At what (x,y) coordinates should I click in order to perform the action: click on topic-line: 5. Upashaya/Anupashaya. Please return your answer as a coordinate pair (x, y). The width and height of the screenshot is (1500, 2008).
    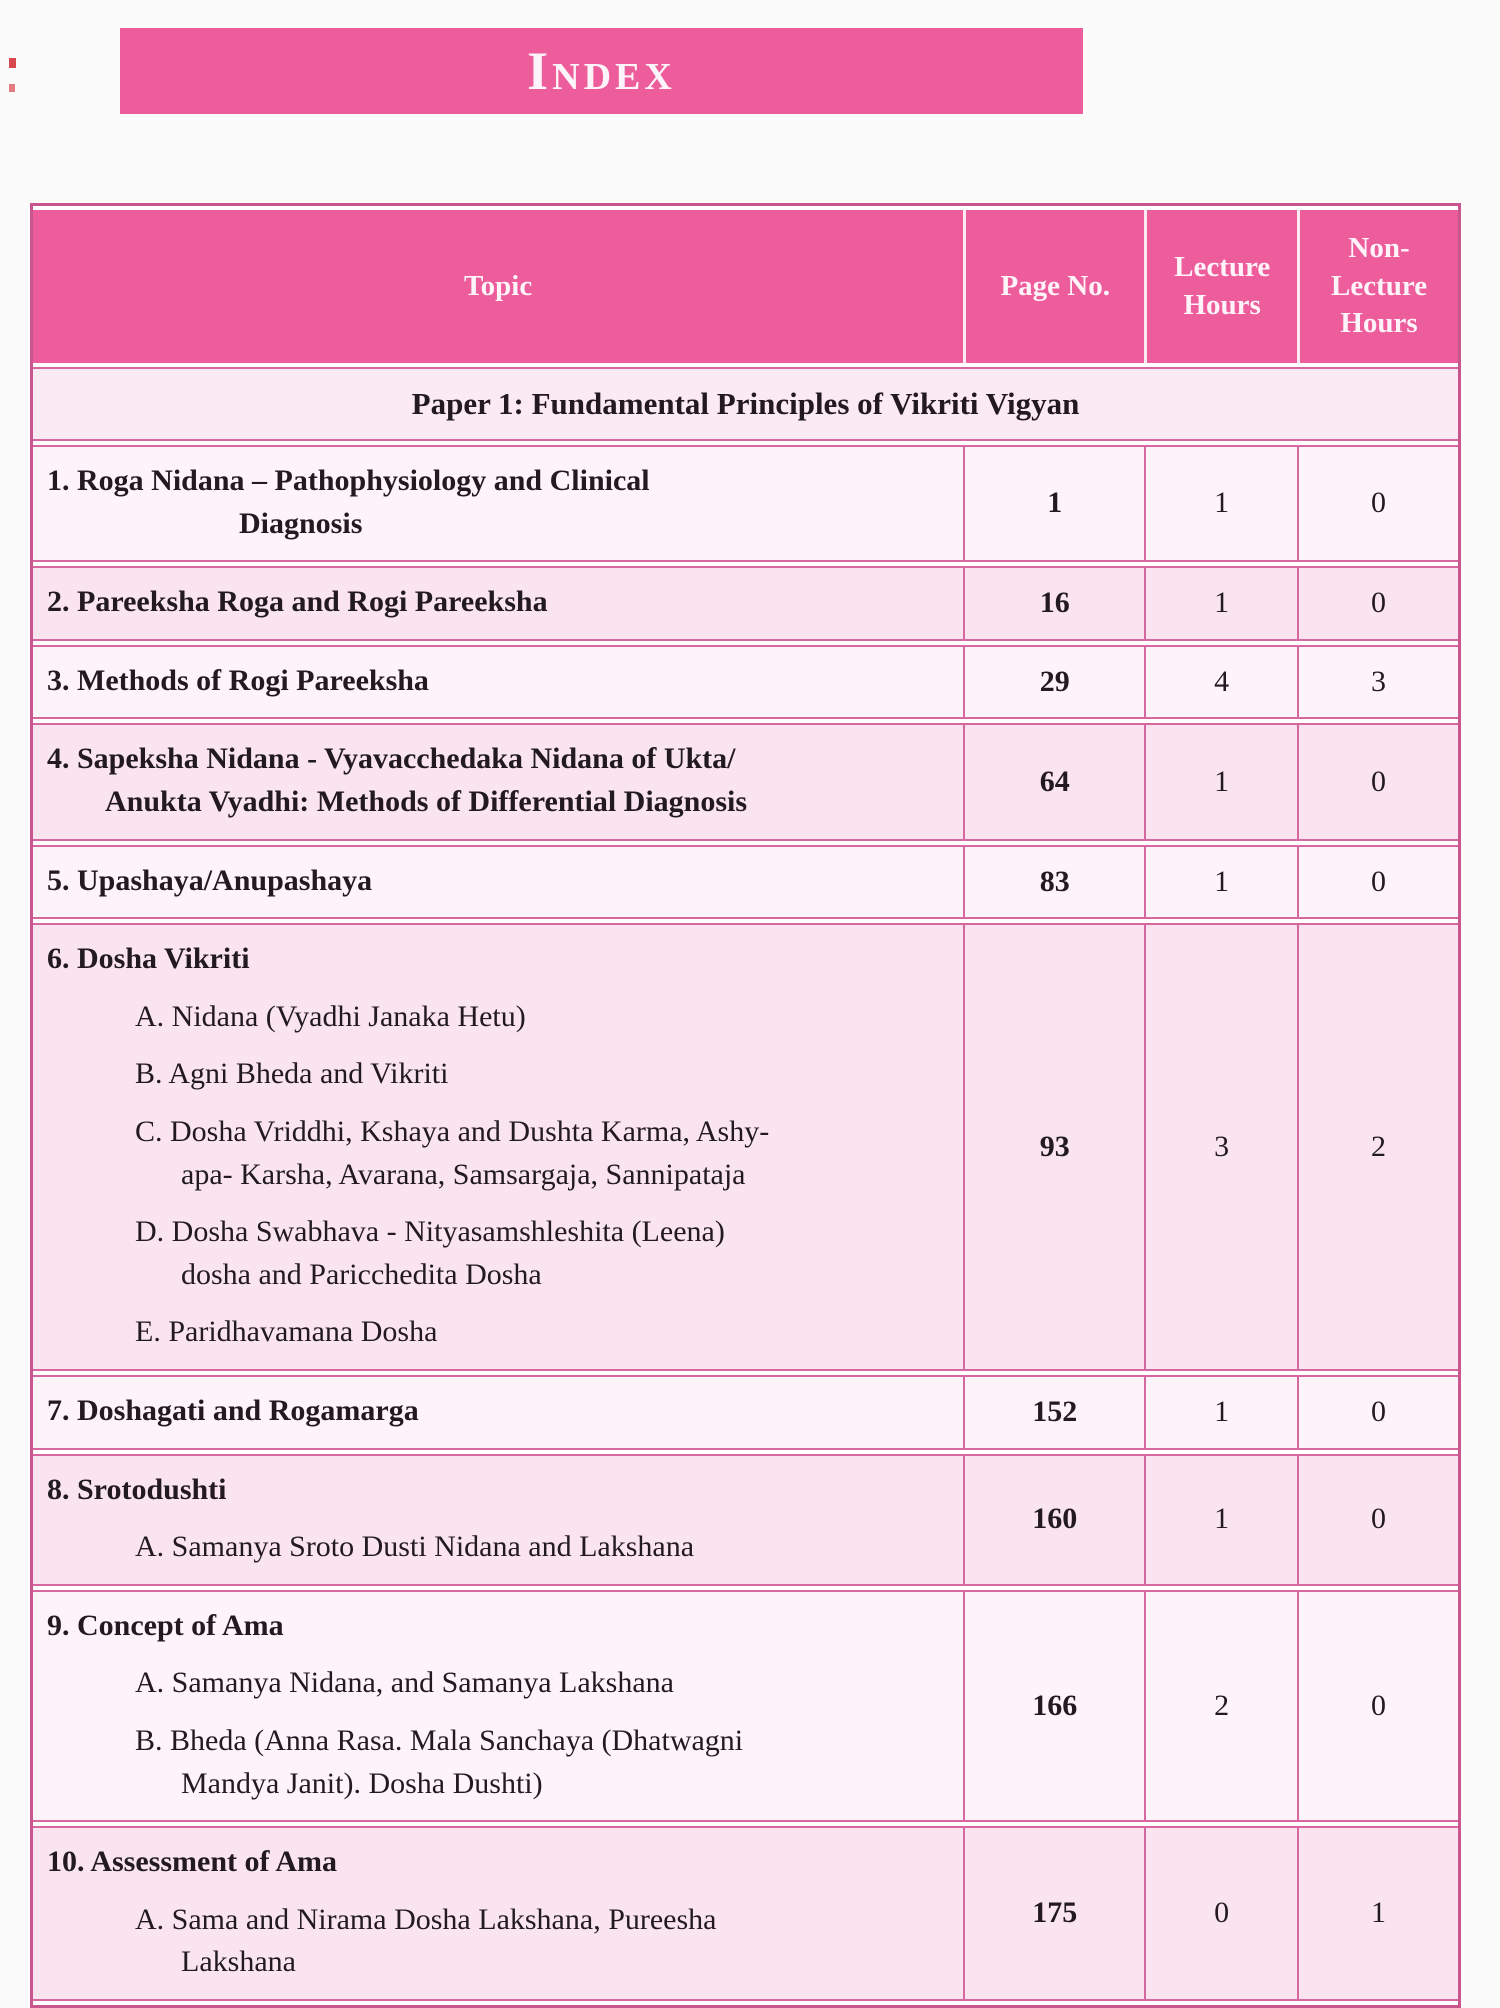
    Looking at the image, I should click on (210, 880).